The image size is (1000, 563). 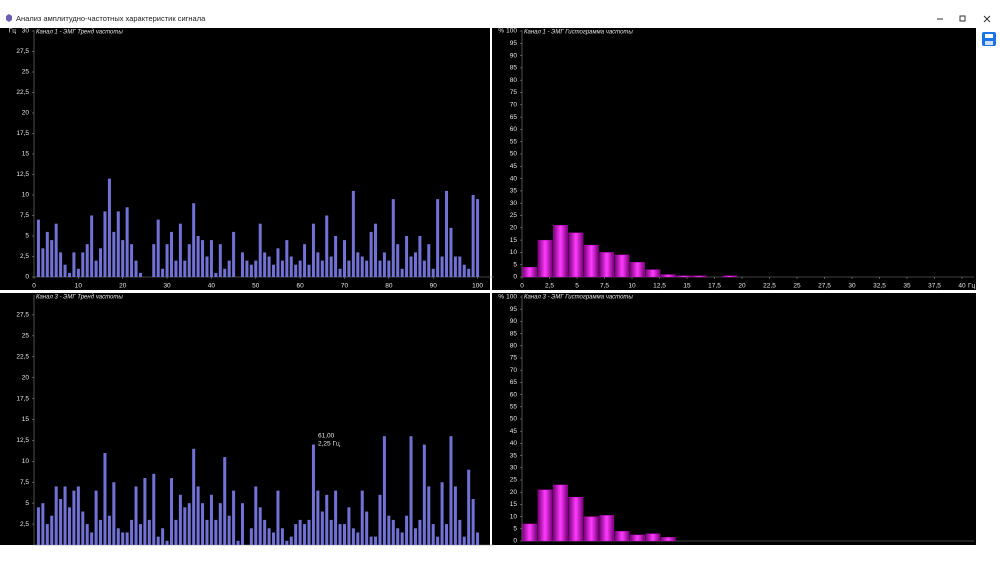 What do you see at coordinates (326, 436) in the screenshot?
I see `tooltip-text: 61,00` at bounding box center [326, 436].